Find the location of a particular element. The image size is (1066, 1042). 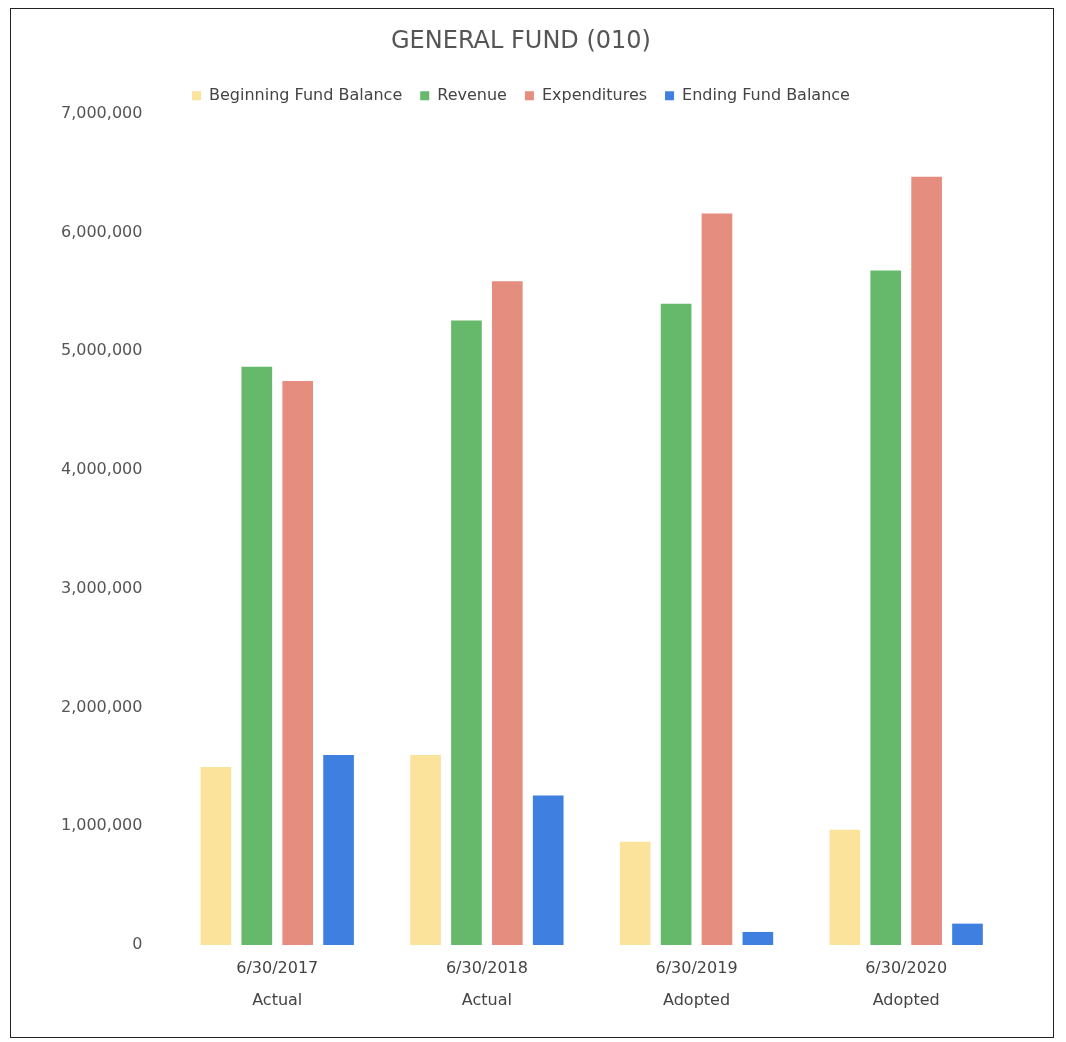

y-tick-label: 2,000,000 is located at coordinates (101, 706).